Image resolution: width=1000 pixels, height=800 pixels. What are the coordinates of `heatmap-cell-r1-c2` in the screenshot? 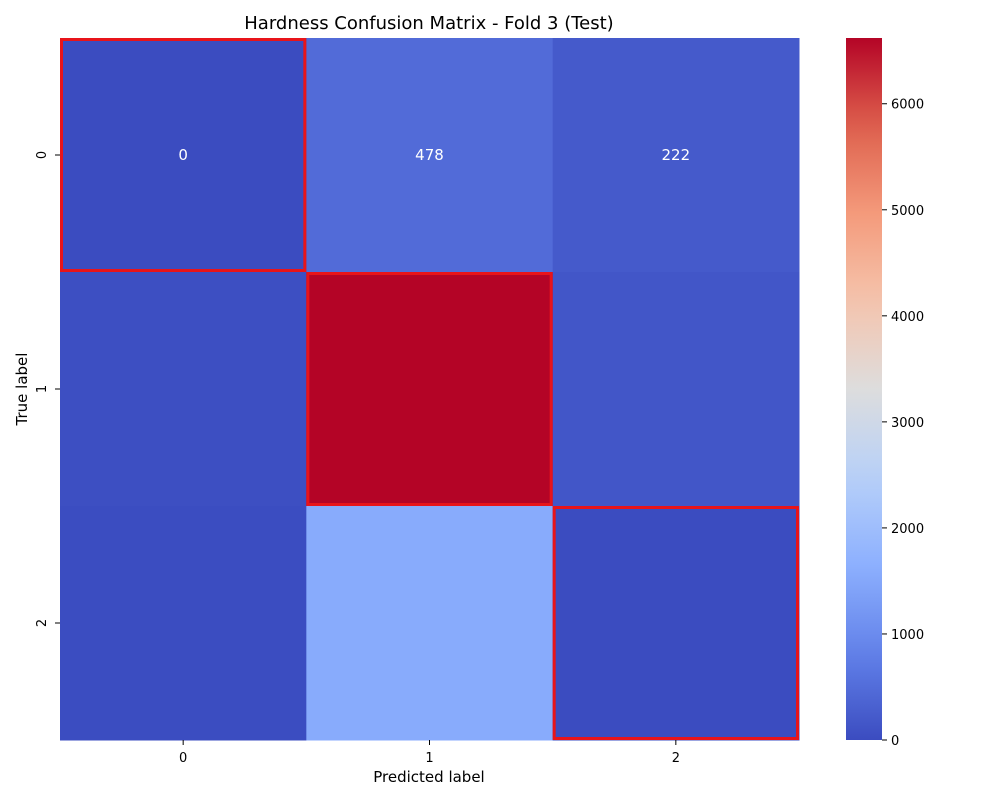 It's located at (676, 389).